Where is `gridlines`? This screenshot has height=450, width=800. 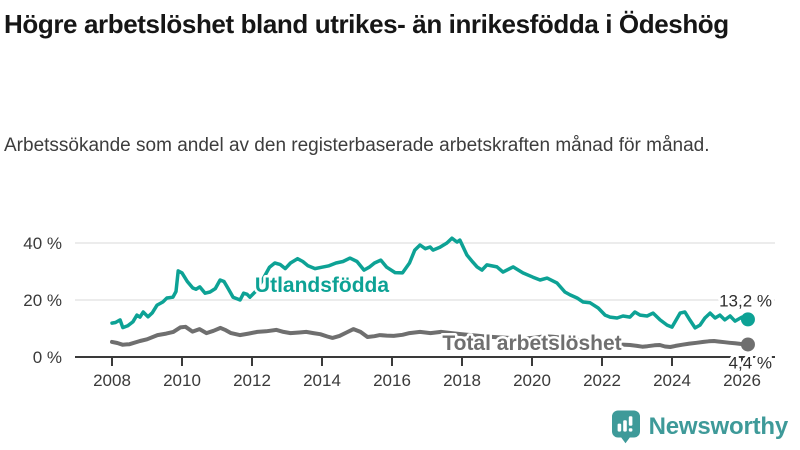 gridlines is located at coordinates (425, 271).